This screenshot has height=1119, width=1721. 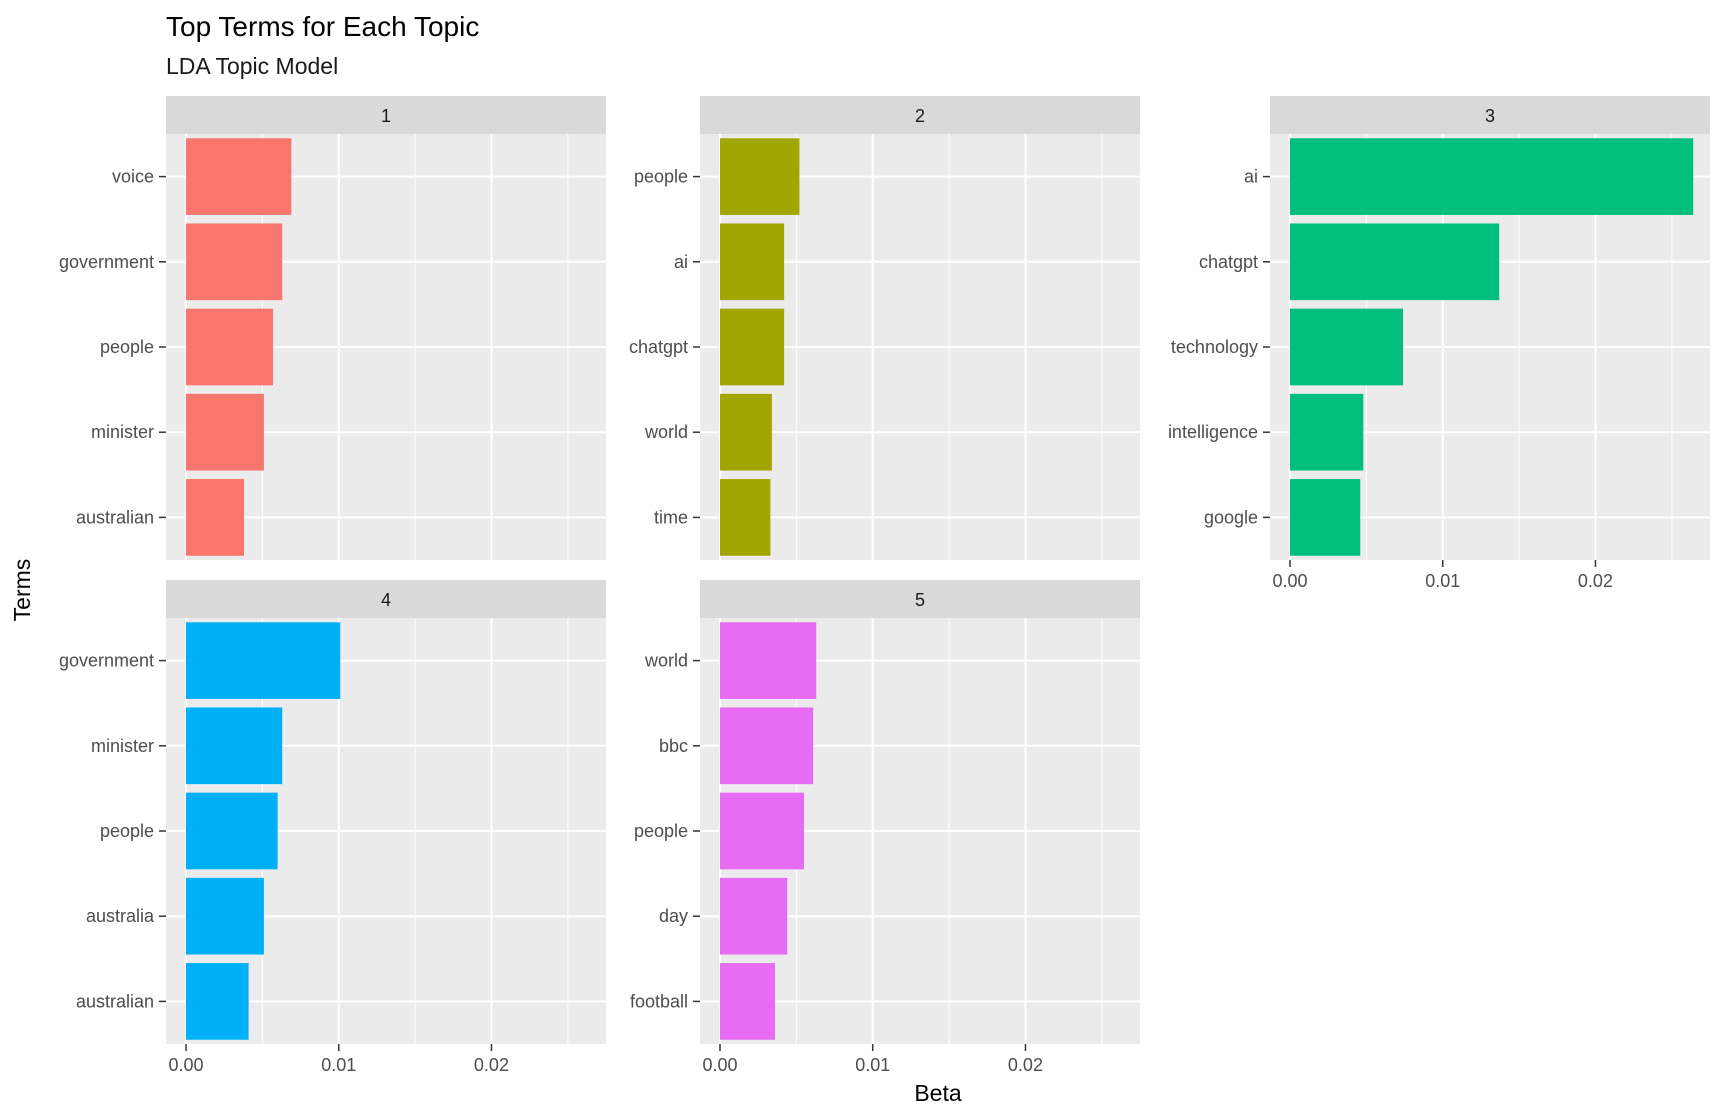 I want to click on y-tick-label: voice, so click(x=133, y=177).